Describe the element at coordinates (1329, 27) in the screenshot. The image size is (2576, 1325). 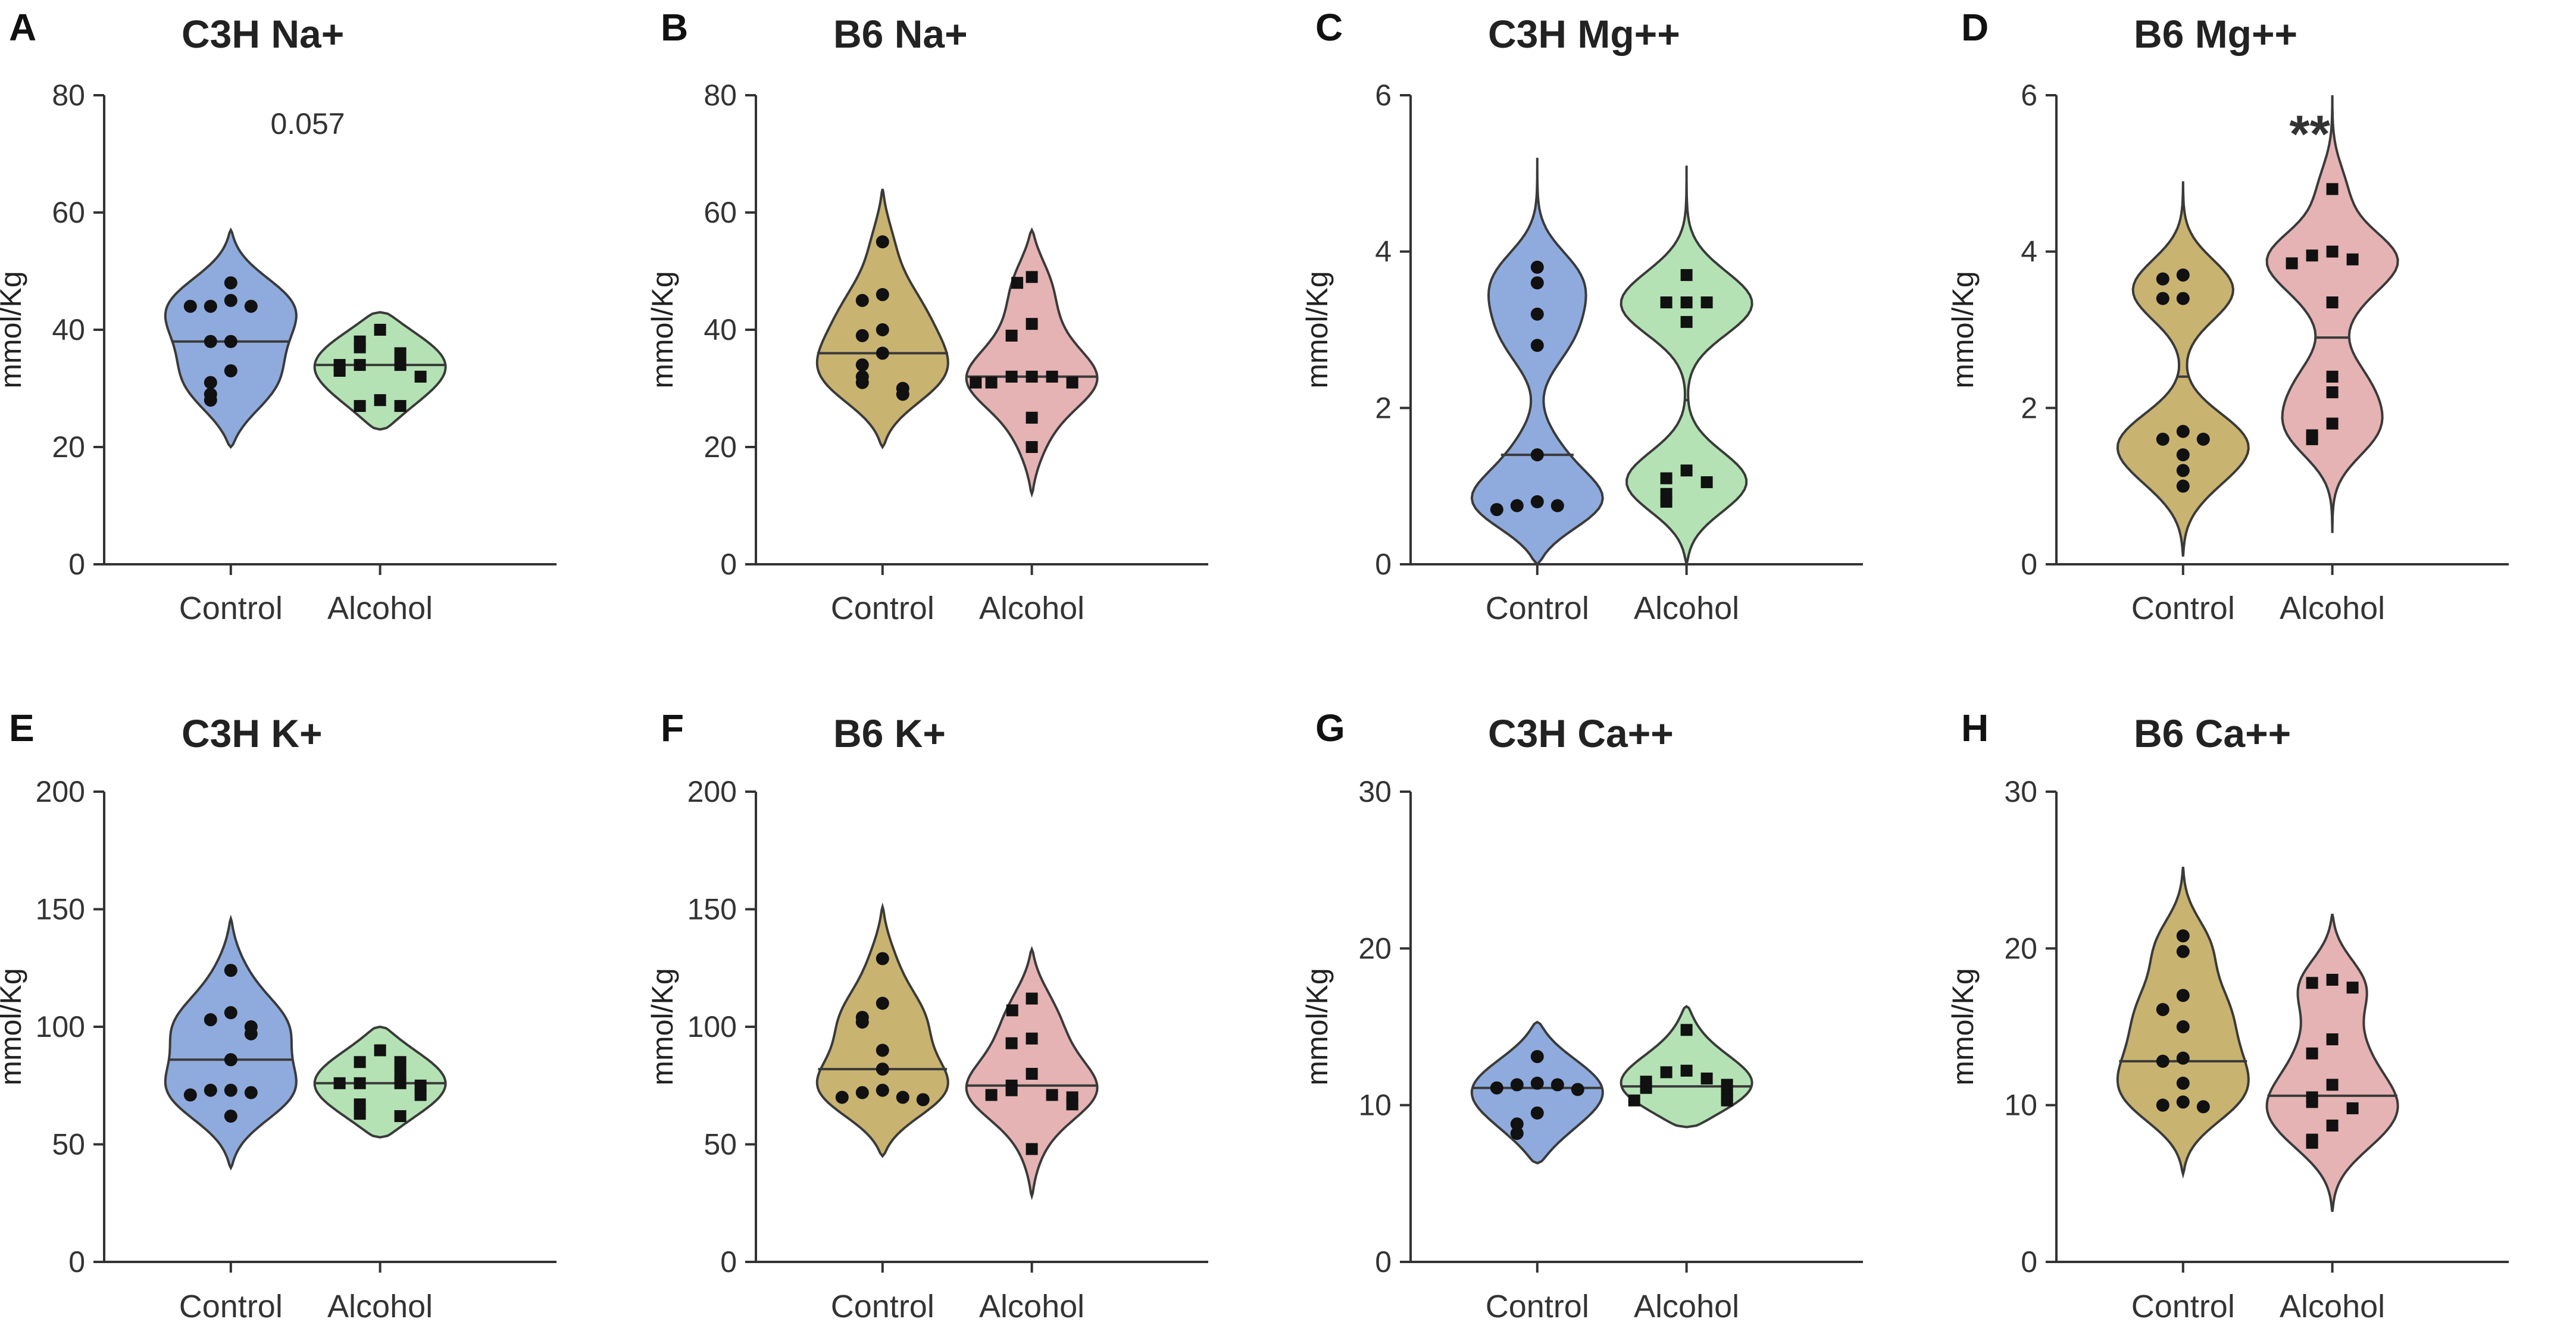
I see `panel-letter: C` at that location.